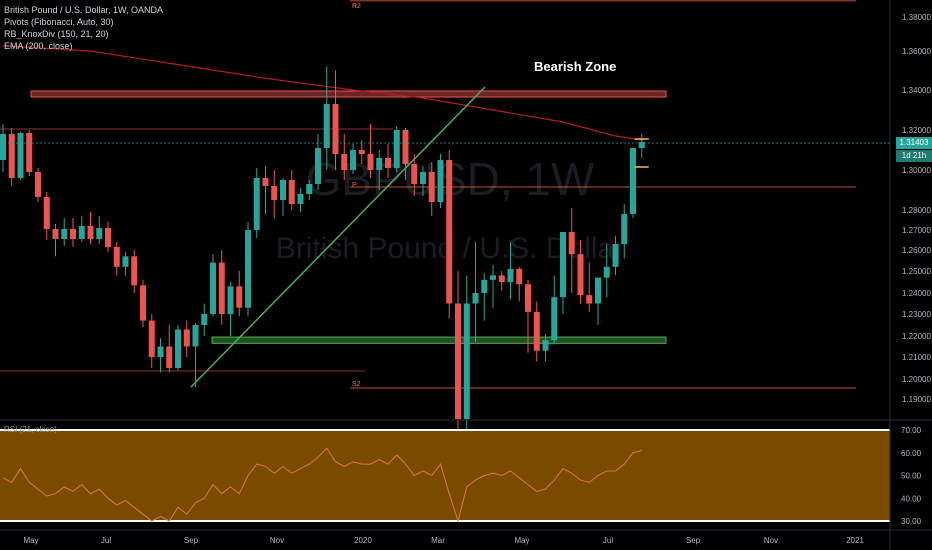 Image resolution: width=932 pixels, height=550 pixels. What do you see at coordinates (914, 143) in the screenshot?
I see `last-price-tag: 1.31403` at bounding box center [914, 143].